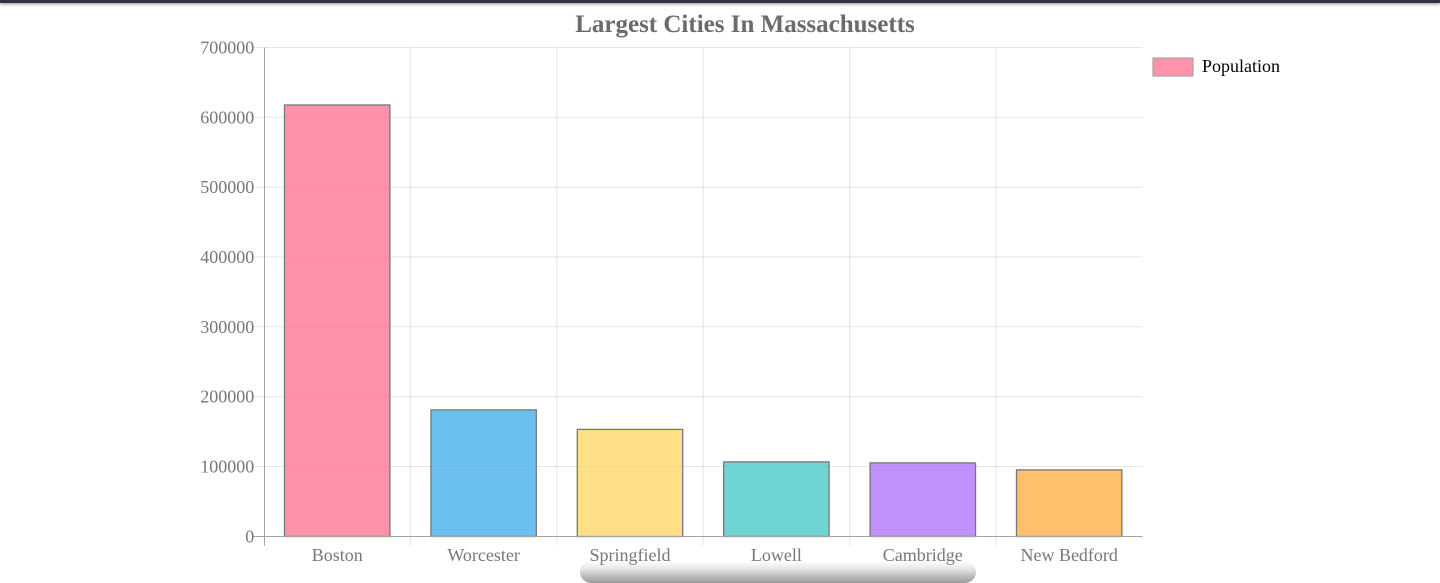 This screenshot has height=583, width=1440. Describe the element at coordinates (1241, 66) in the screenshot. I see `svg-text: Population` at that location.